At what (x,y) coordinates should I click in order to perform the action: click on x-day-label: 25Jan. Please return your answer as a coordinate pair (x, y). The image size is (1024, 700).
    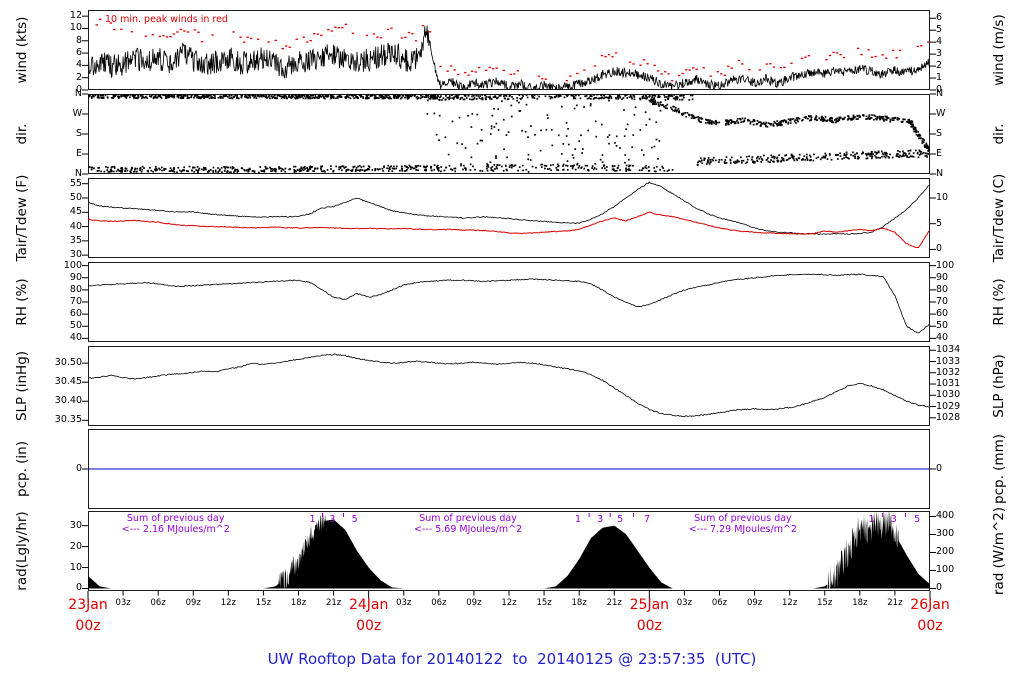
    Looking at the image, I should click on (649, 605).